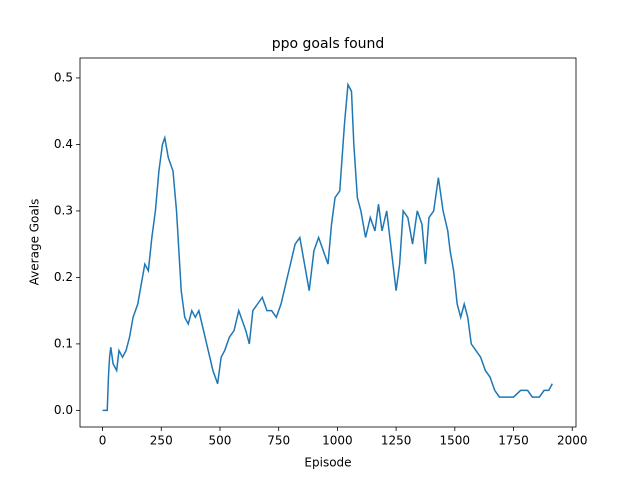  Describe the element at coordinates (103, 441) in the screenshot. I see `x-tick-label: 0` at that location.